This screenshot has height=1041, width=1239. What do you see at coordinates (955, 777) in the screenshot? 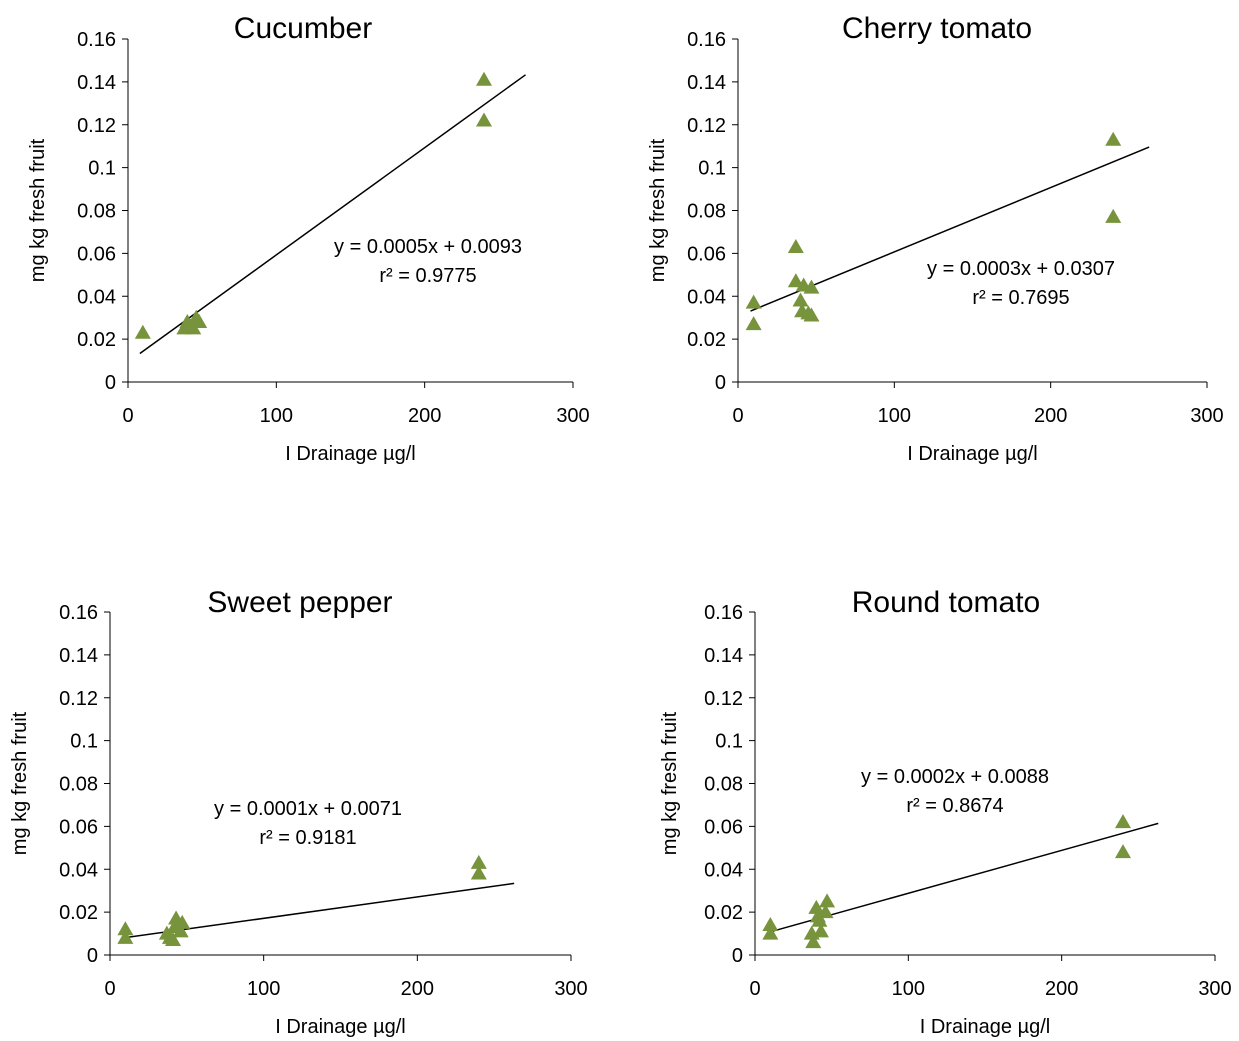
I see `regression-equation: y = 0.0002x + 0.0088` at bounding box center [955, 777].